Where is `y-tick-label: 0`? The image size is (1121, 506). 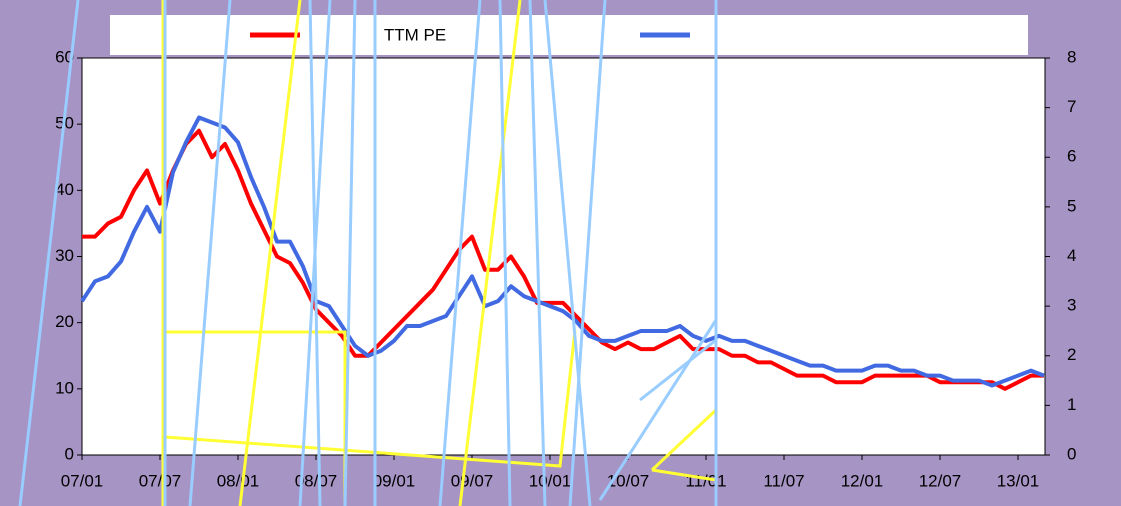
y-tick-label: 0 is located at coordinates (69, 453).